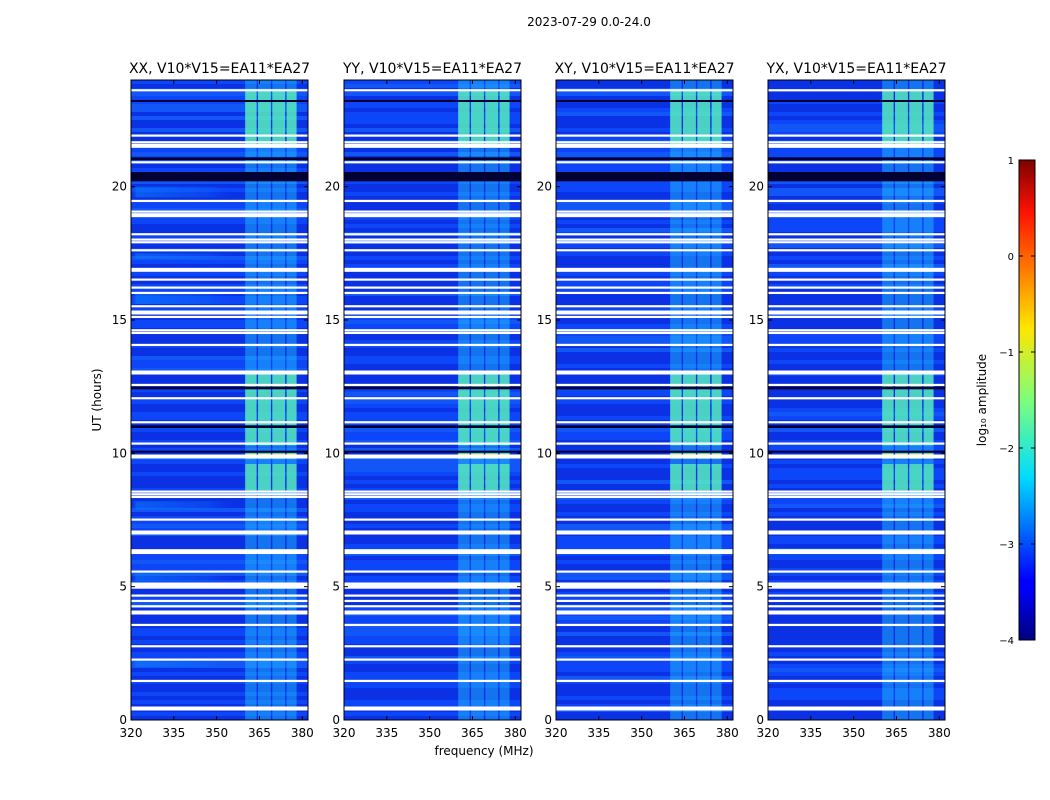 This screenshot has height=800, width=1050. What do you see at coordinates (939, 733) in the screenshot?
I see `x-tick-label: 380` at bounding box center [939, 733].